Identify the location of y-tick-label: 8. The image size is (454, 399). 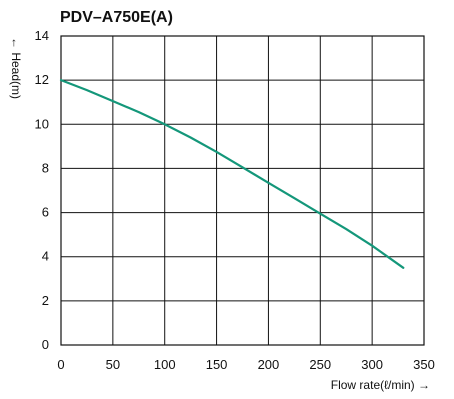
(45, 167).